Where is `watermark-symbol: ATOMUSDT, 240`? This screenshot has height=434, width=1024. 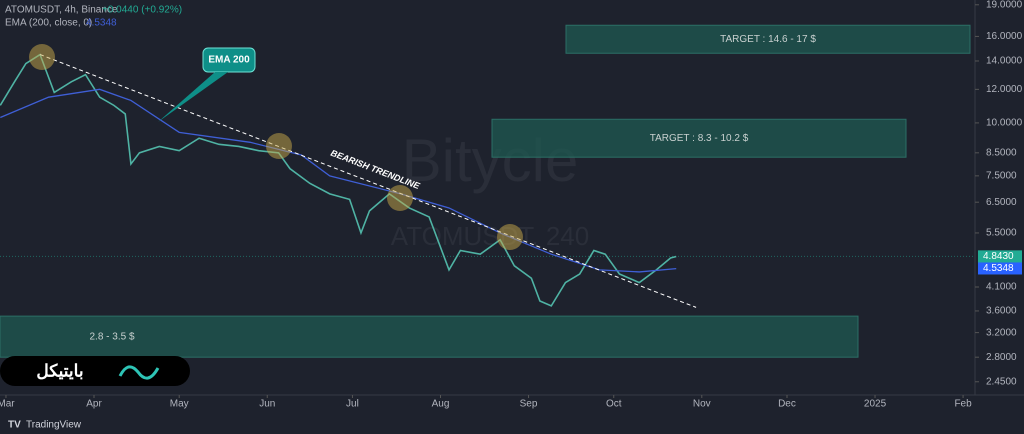 watermark-symbol: ATOMUSDT, 240 is located at coordinates (490, 236).